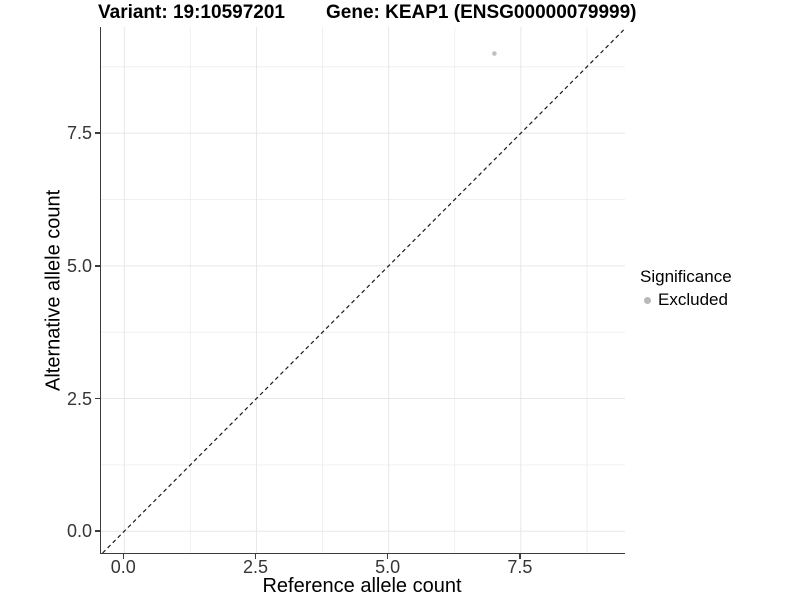  Describe the element at coordinates (79, 265) in the screenshot. I see `y-axis-tick-label: 5.0` at that location.